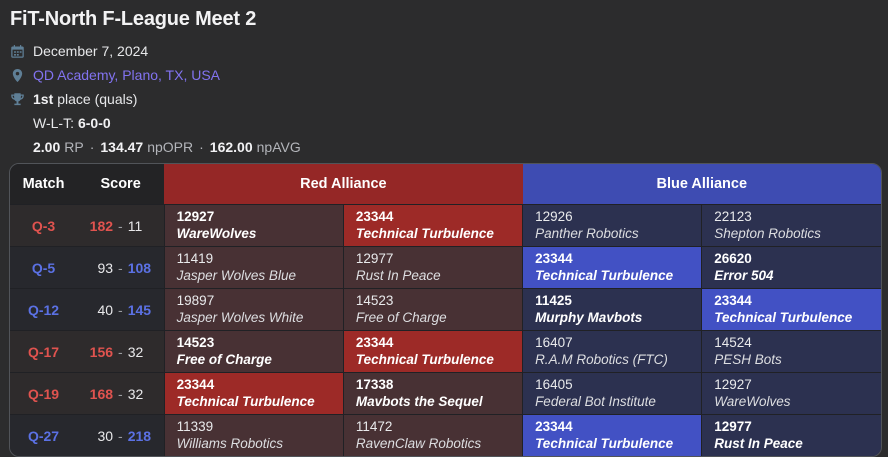  I want to click on blue-score: 11, so click(135, 225).